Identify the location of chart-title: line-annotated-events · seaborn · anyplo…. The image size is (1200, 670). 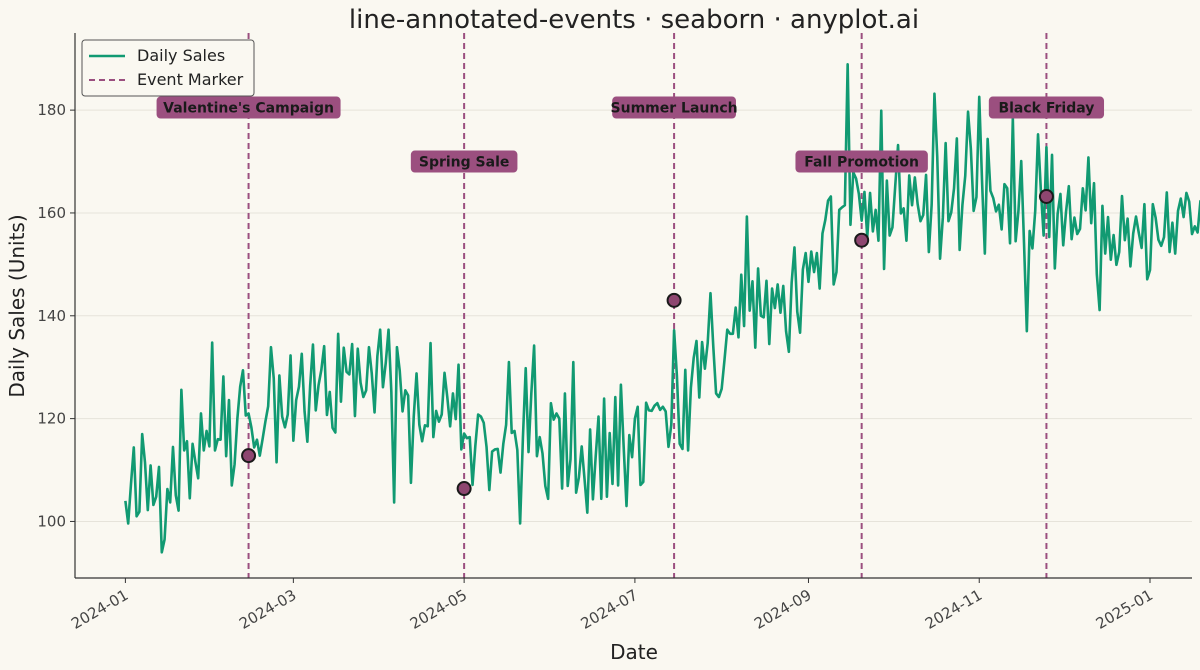
(634, 20).